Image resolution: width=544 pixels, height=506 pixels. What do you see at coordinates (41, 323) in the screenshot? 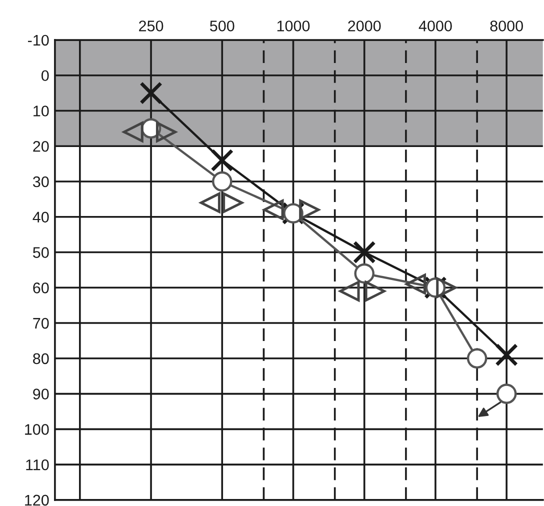
I see `y-tick-label: 70` at bounding box center [41, 323].